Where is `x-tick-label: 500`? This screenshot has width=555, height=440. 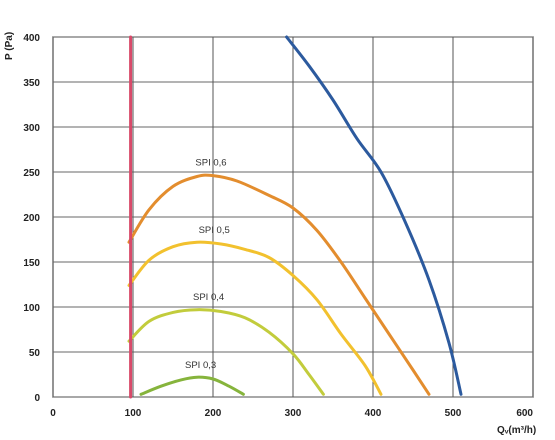
x-tick-label: 500 is located at coordinates (453, 413).